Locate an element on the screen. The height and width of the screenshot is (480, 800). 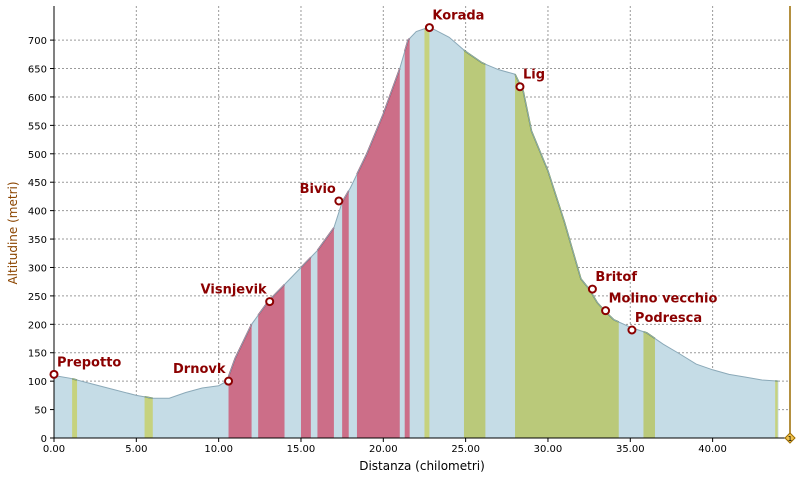
x-tick-label: 10.00 is located at coordinates (218, 449).